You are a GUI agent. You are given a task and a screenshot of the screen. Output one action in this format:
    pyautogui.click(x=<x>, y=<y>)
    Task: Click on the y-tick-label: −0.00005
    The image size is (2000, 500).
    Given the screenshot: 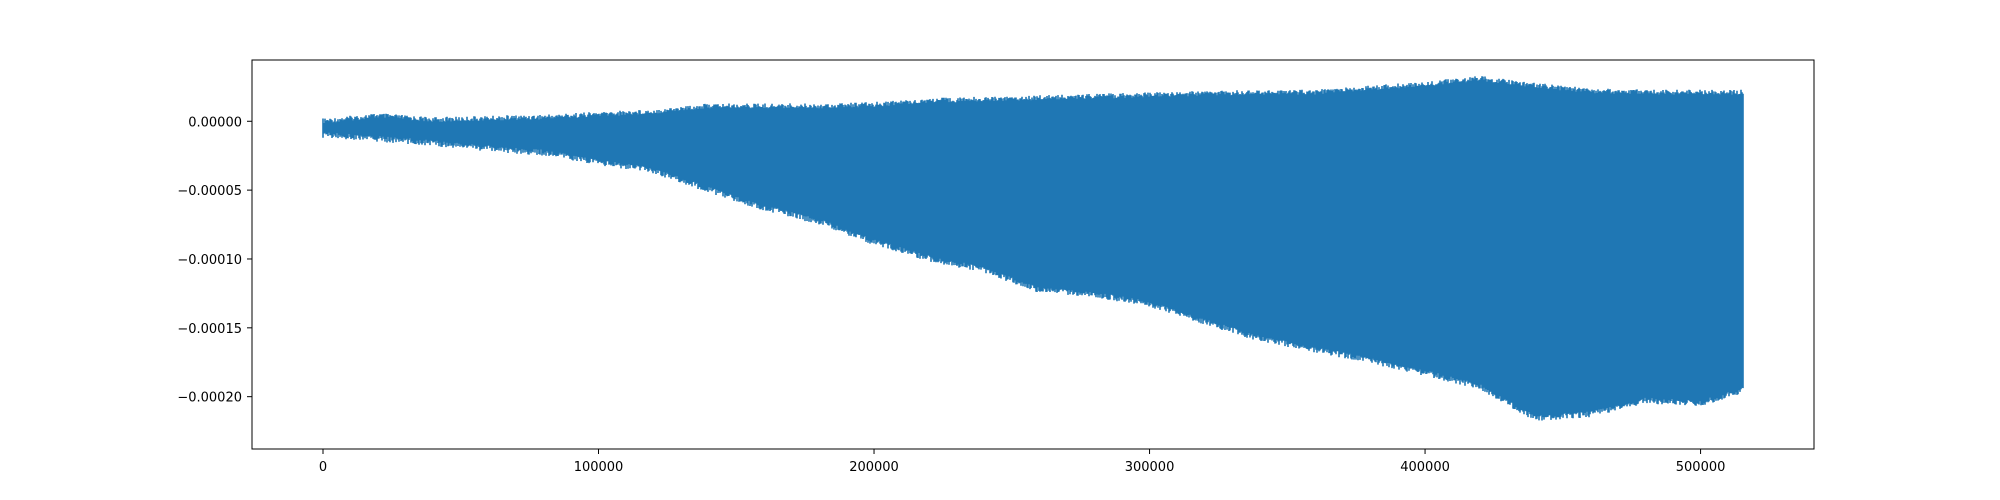 What is the action you would take?
    pyautogui.click(x=209, y=191)
    